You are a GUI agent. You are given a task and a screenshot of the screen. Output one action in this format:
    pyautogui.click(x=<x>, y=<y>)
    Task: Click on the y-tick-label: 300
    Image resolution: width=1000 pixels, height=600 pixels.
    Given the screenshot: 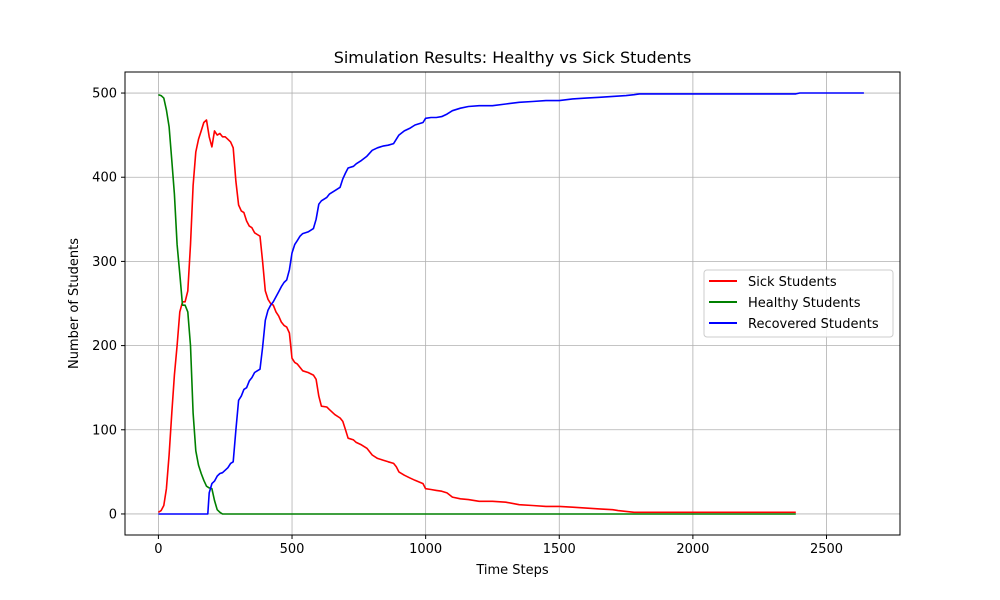 What is the action you would take?
    pyautogui.click(x=104, y=262)
    